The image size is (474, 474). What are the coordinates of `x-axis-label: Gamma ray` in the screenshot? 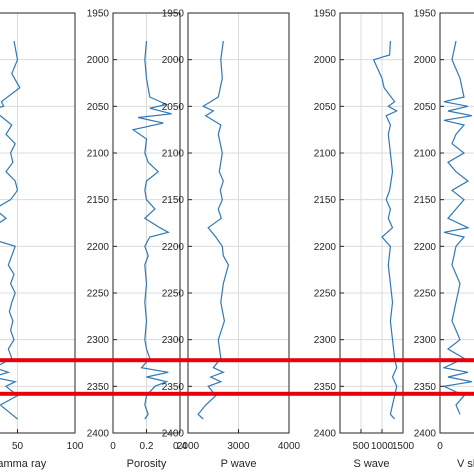 It's located at (23, 464).